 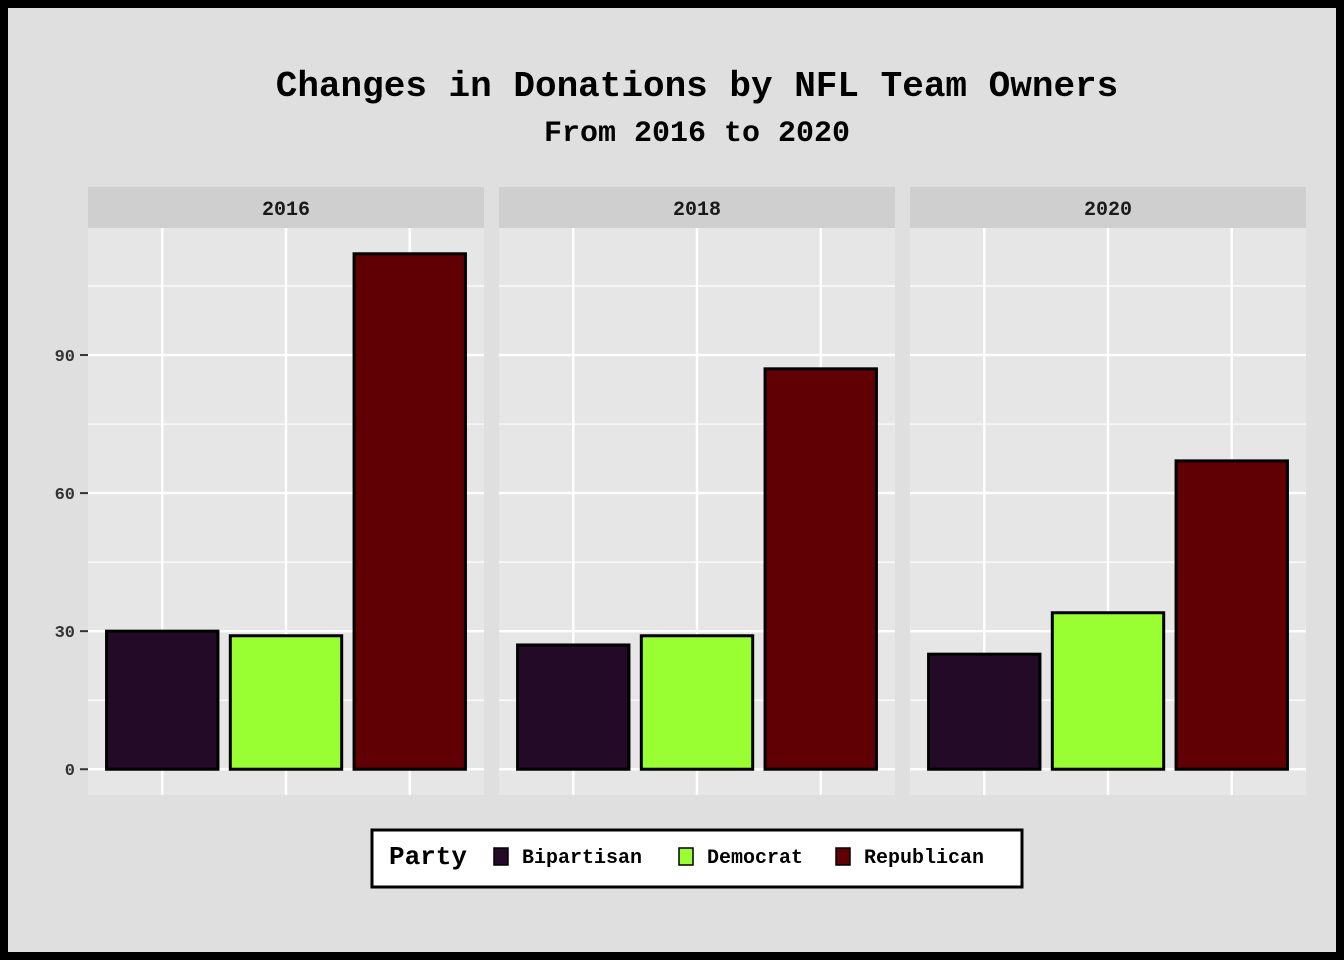 What do you see at coordinates (428, 857) in the screenshot?
I see `legend-title: Party` at bounding box center [428, 857].